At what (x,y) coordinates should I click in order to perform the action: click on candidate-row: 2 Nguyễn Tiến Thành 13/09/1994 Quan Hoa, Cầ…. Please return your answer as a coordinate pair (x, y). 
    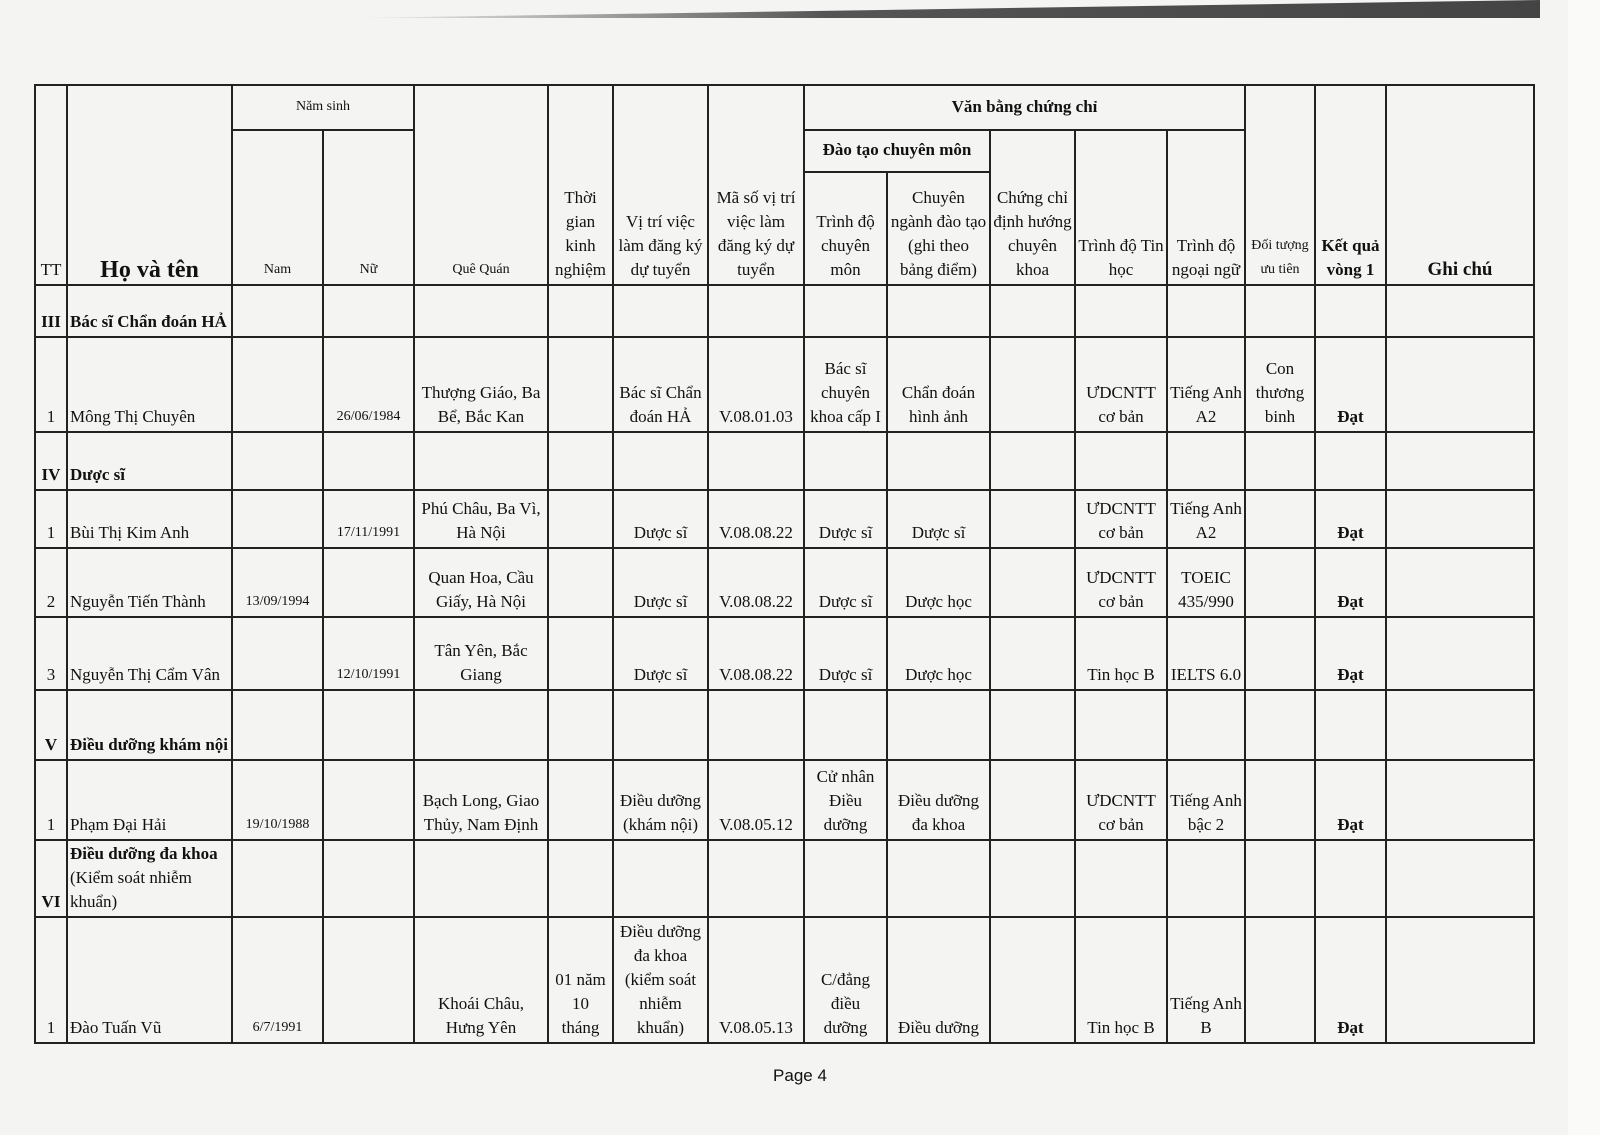
    Looking at the image, I should click on (784, 582).